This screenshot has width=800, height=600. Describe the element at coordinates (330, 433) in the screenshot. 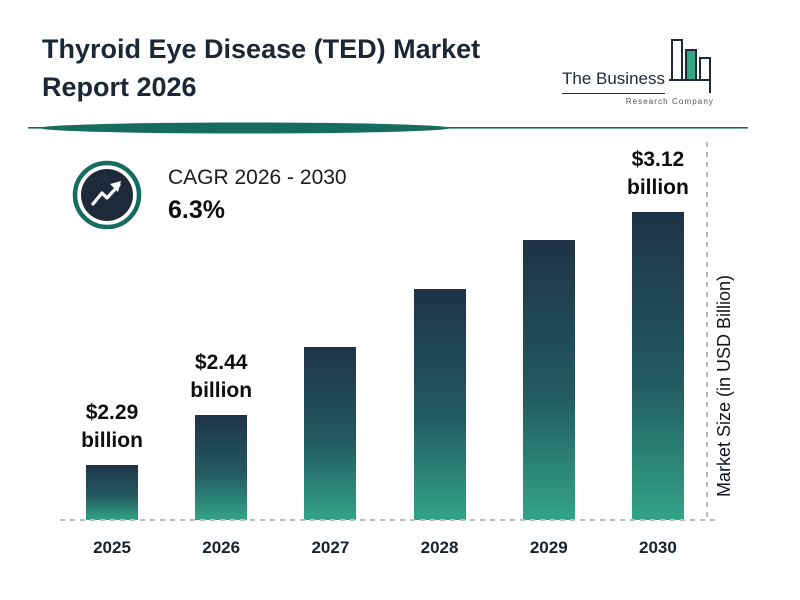

I see `bar-2027` at that location.